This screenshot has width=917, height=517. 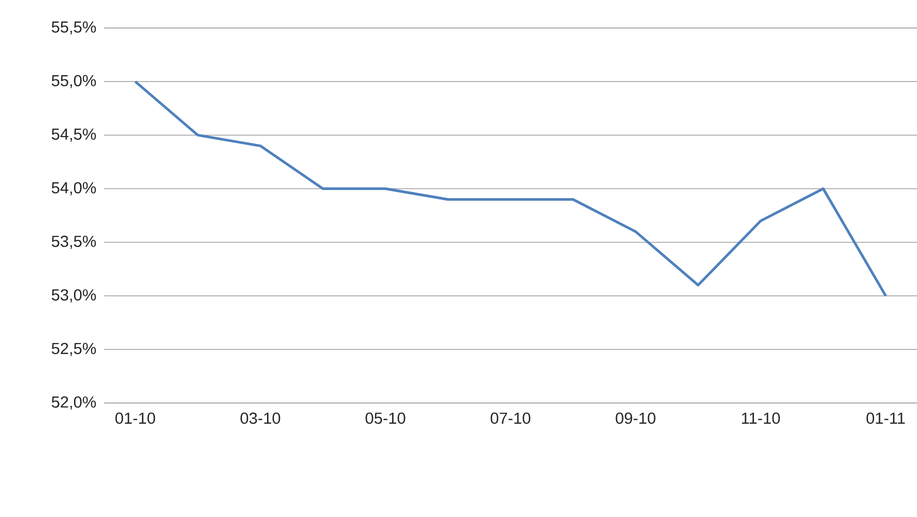 What do you see at coordinates (74, 242) in the screenshot?
I see `y-tick-label: 53,5%` at bounding box center [74, 242].